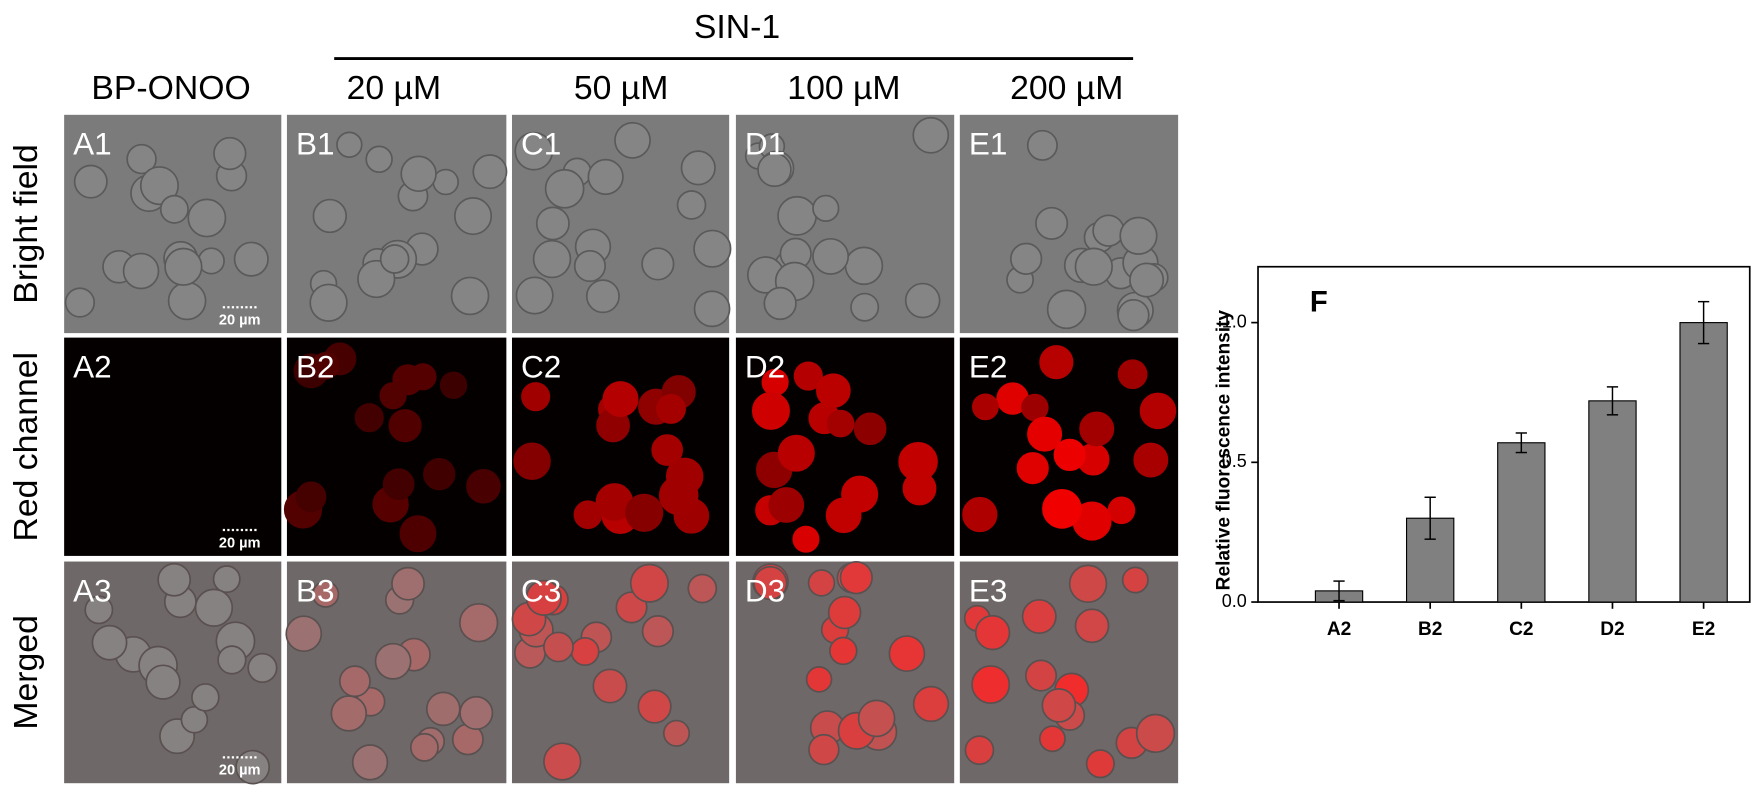 The image size is (1761, 799). I want to click on micrograph, so click(173, 446).